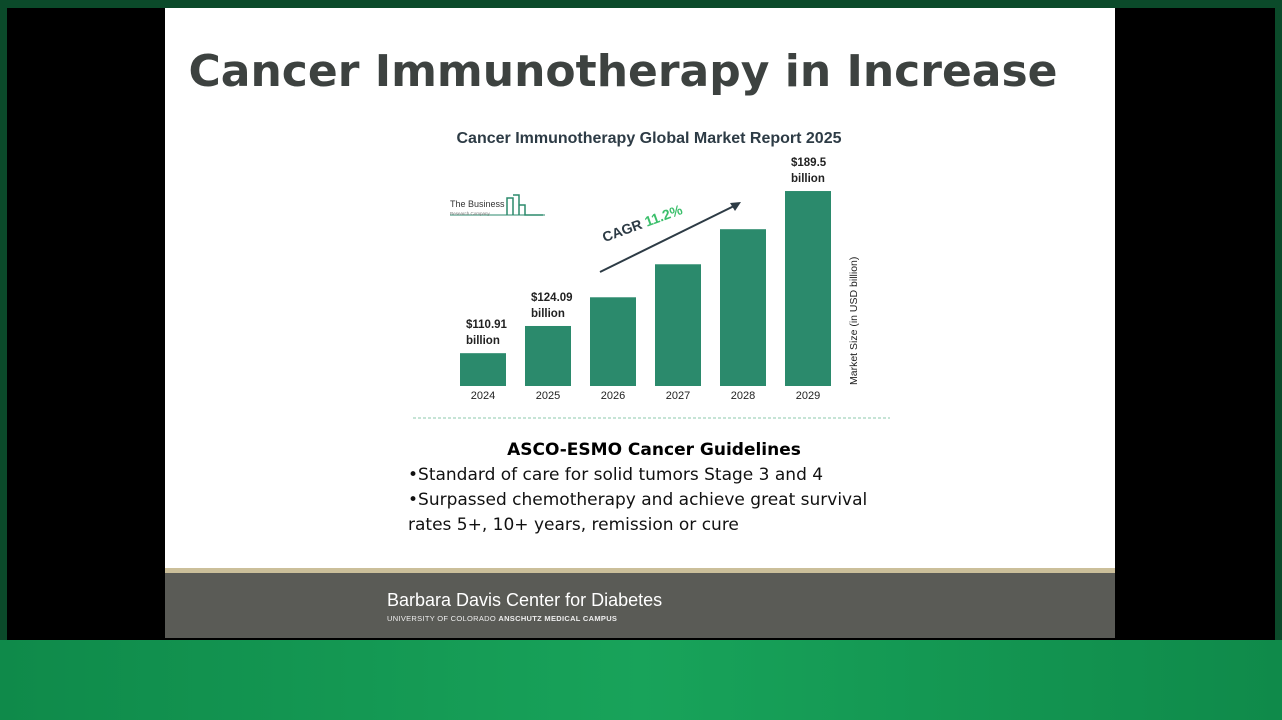 The width and height of the screenshot is (1282, 720). I want to click on x-tick-label: 2026, so click(613, 396).